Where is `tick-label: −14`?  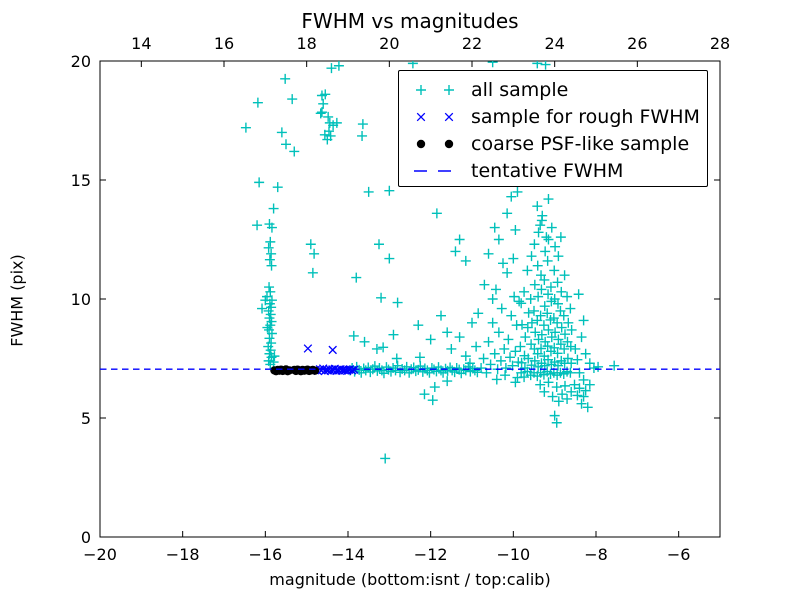 tick-label: −14 is located at coordinates (348, 554).